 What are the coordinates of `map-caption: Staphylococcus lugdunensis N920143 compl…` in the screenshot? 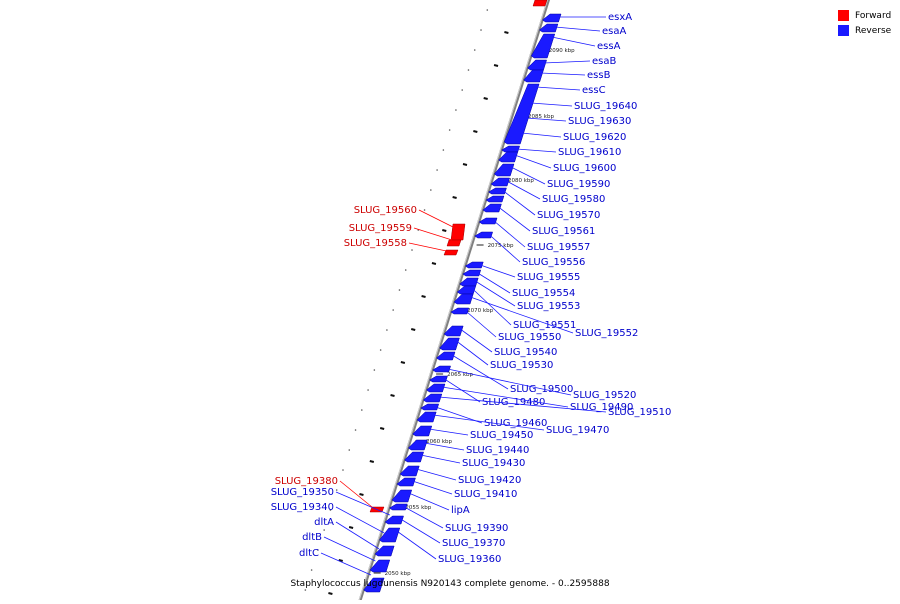 It's located at (450, 584).